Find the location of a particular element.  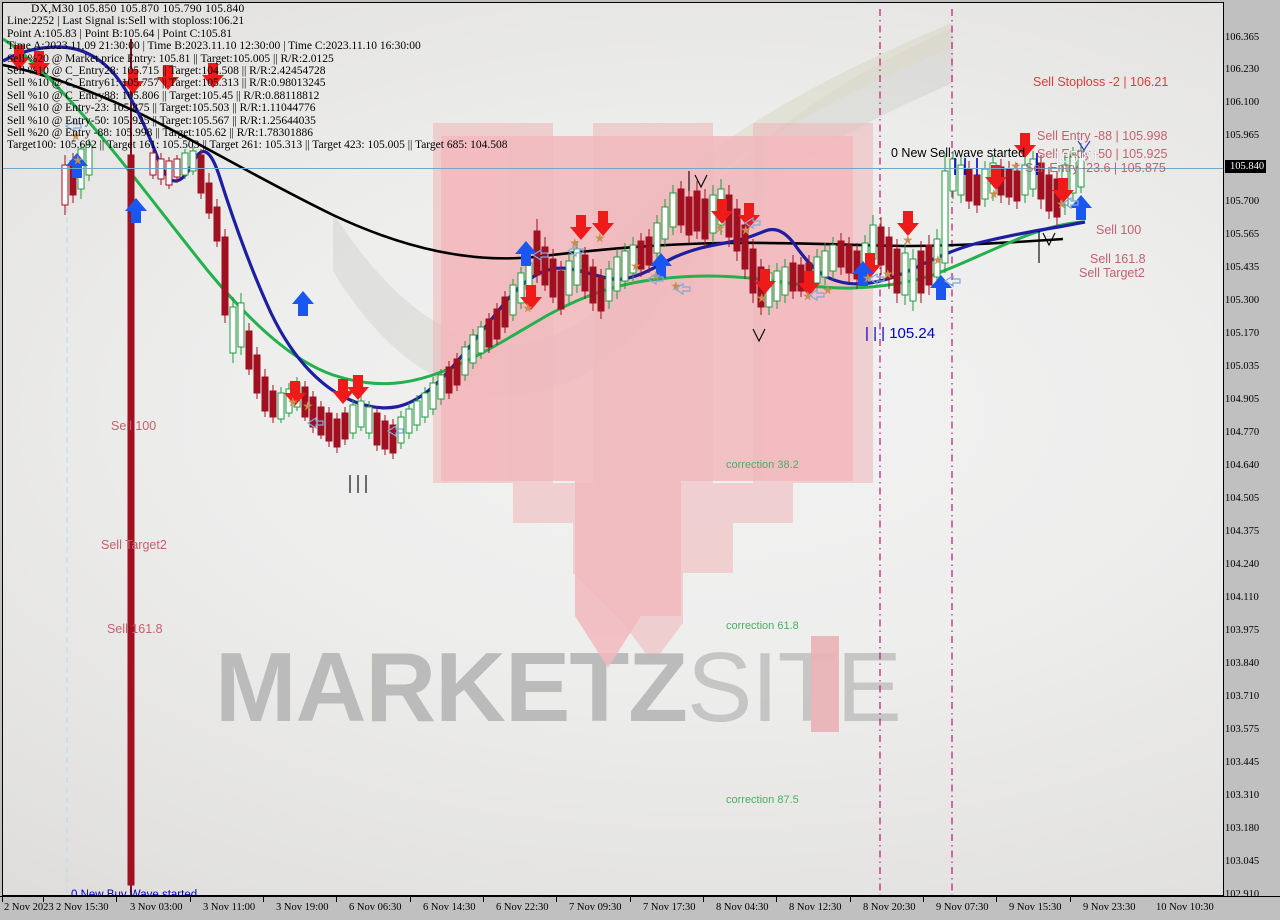

current-price-badge: 105.840 is located at coordinates (1246, 166).